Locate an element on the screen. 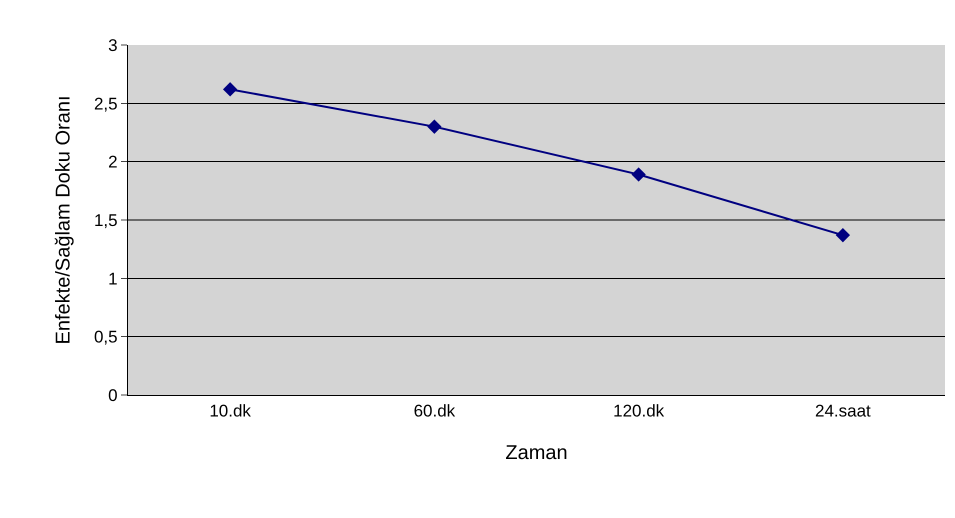  y-tick-label: 2,5 is located at coordinates (106, 104).